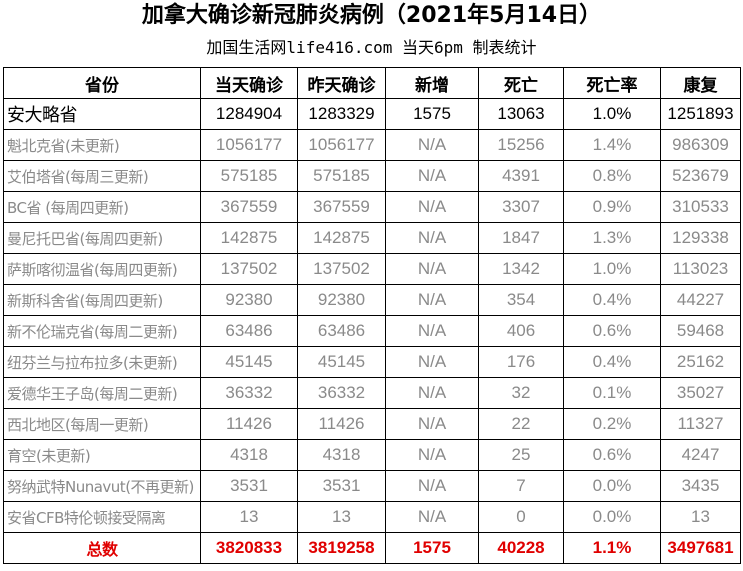  I want to click on cell: 3307, so click(521, 207).